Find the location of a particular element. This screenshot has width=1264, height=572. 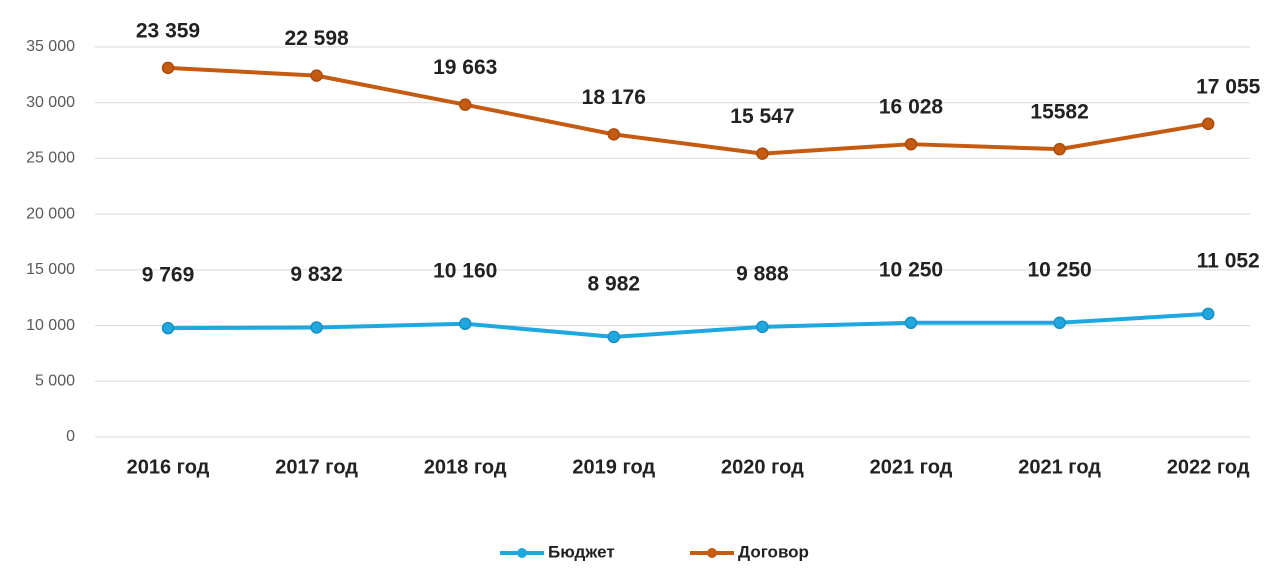

y-tick-label: 35 000 is located at coordinates (50, 46).